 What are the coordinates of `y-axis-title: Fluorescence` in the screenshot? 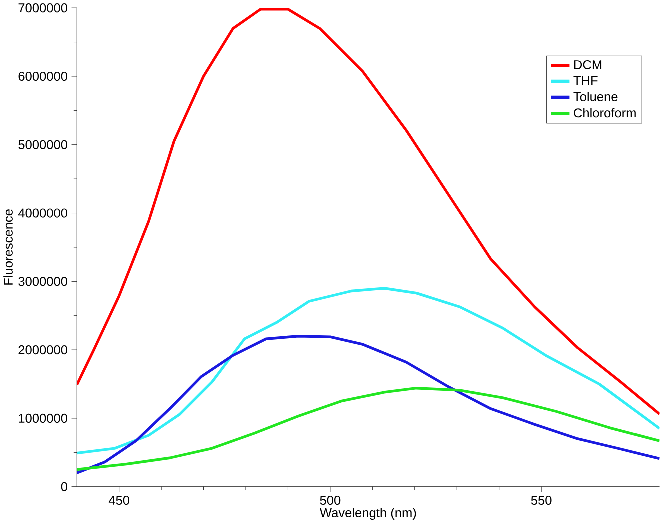 It's located at (8, 248).